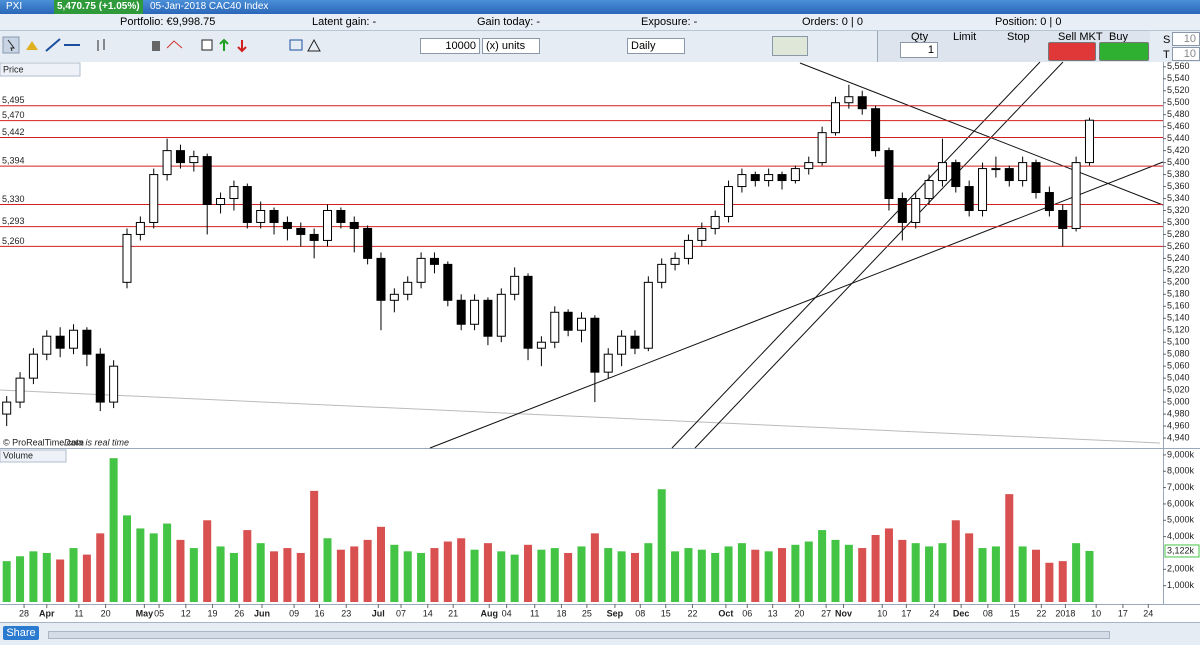 This screenshot has height=645, width=1200. What do you see at coordinates (1186, 54) in the screenshot?
I see `t-input: 10` at bounding box center [1186, 54].